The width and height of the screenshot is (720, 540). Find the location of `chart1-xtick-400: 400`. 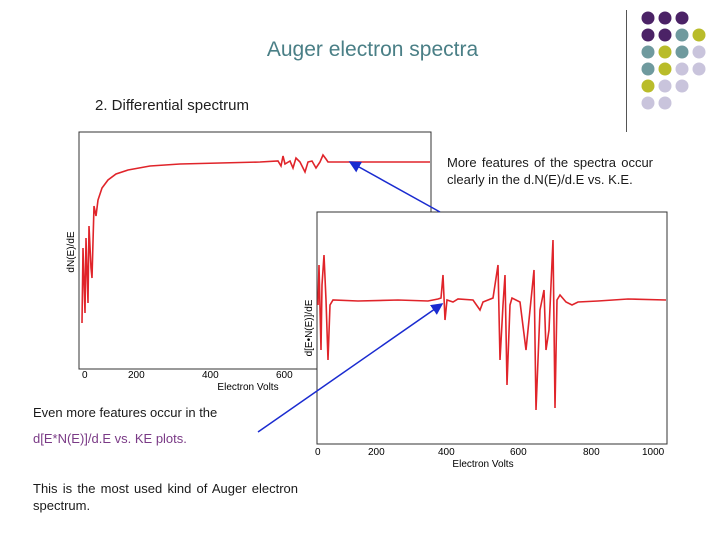

chart1-xtick-400: 400 is located at coordinates (210, 375).